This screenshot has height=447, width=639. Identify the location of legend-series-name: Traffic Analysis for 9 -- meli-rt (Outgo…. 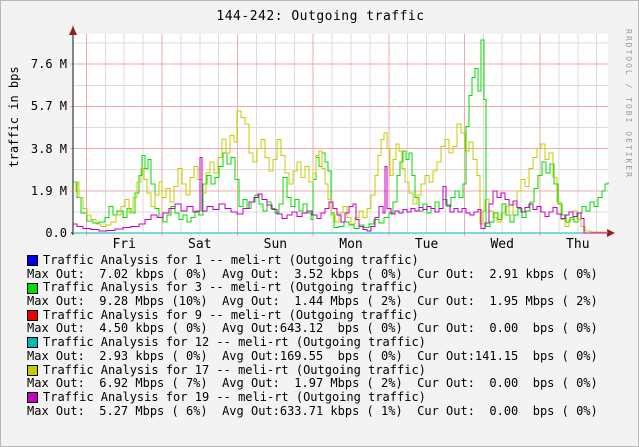
(231, 314).